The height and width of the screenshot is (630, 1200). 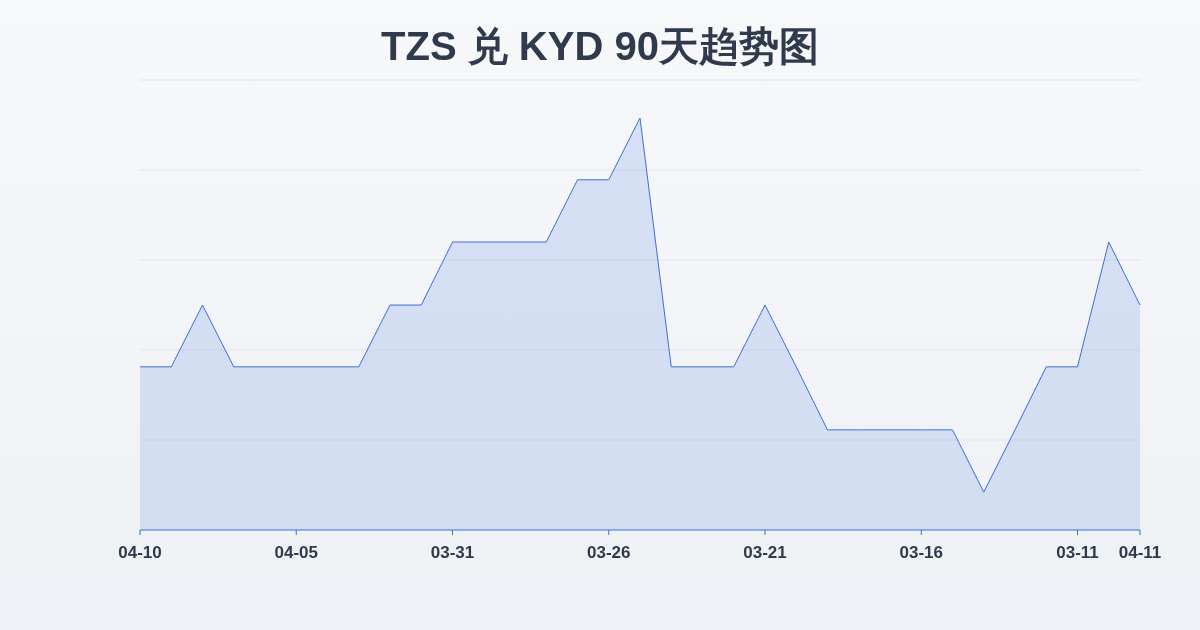 What do you see at coordinates (921, 552) in the screenshot?
I see `x-tick-label: 03-16` at bounding box center [921, 552].